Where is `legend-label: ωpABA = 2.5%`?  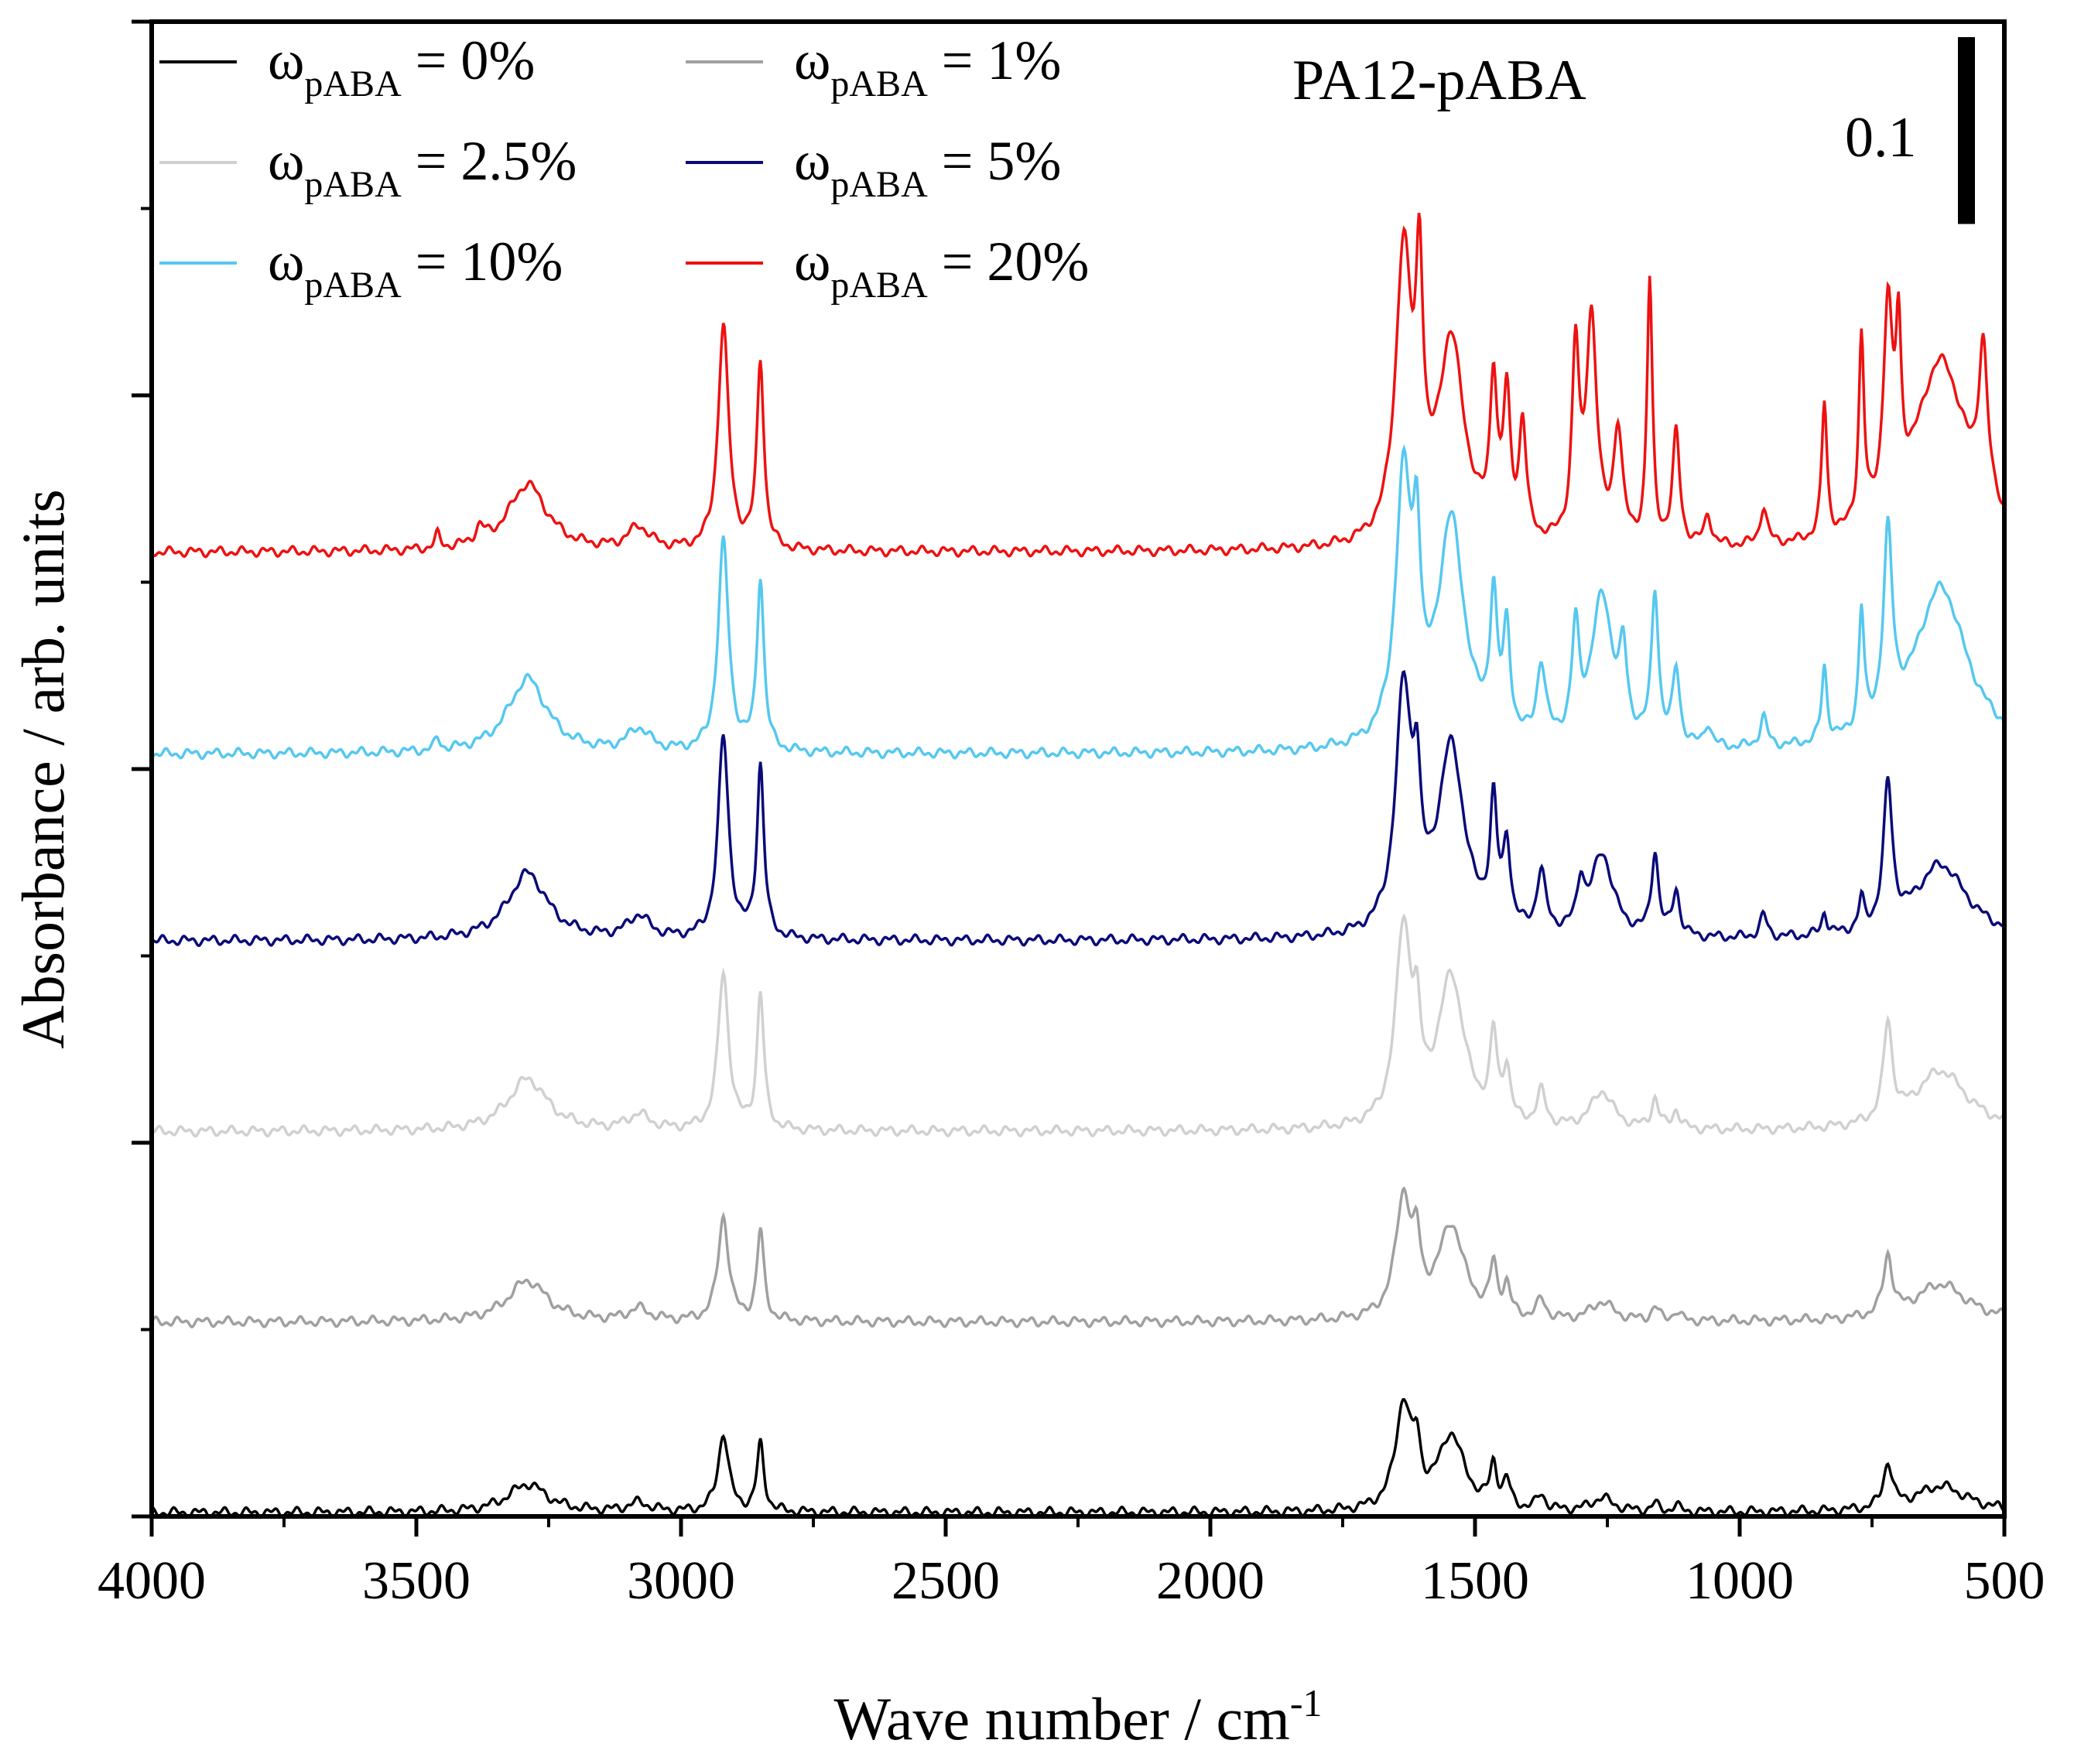
legend-label: ωpABA = 2.5% is located at coordinates (422, 168).